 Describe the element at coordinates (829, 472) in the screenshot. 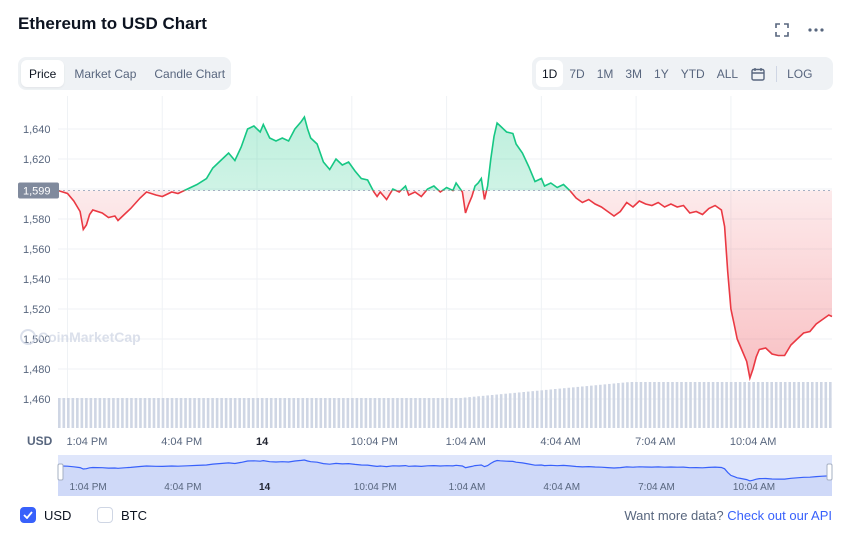

I see `navigator-handle-right` at that location.